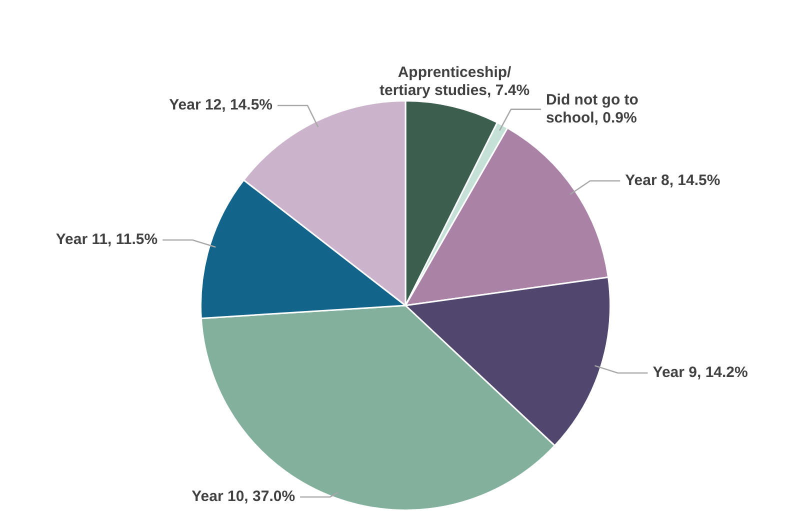 Image resolution: width=811 pixels, height=511 pixels. I want to click on slice-label: Did not go to school, 0.9%, so click(592, 108).